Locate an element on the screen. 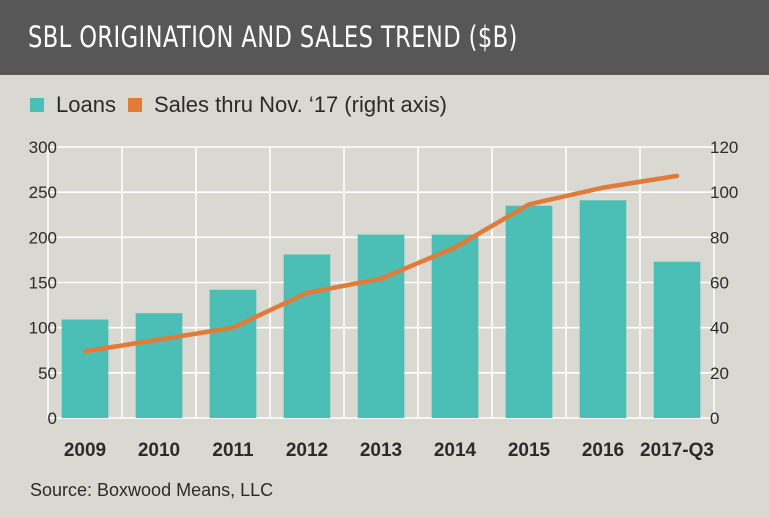 The image size is (769, 518). left-axis-tick-label: 100 is located at coordinates (43, 328).